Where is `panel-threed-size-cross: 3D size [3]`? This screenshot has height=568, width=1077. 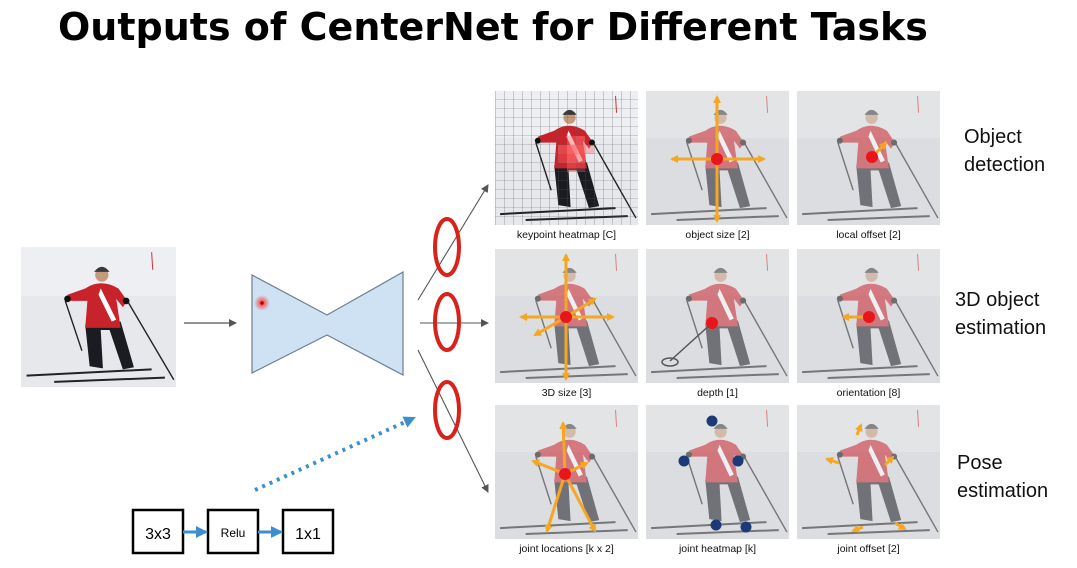
panel-threed-size-cross: 3D size [3] is located at coordinates (566, 324).